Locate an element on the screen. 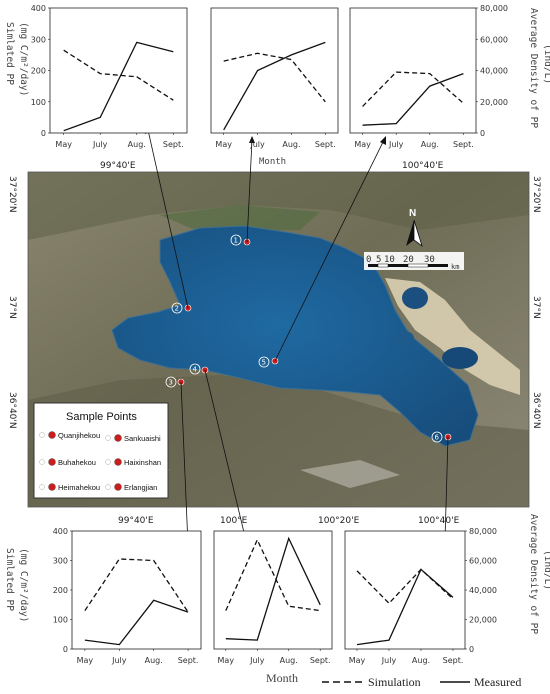 Image resolution: width=550 pixels, height=694 pixels. scale-tick-20: 20 is located at coordinates (408, 260).